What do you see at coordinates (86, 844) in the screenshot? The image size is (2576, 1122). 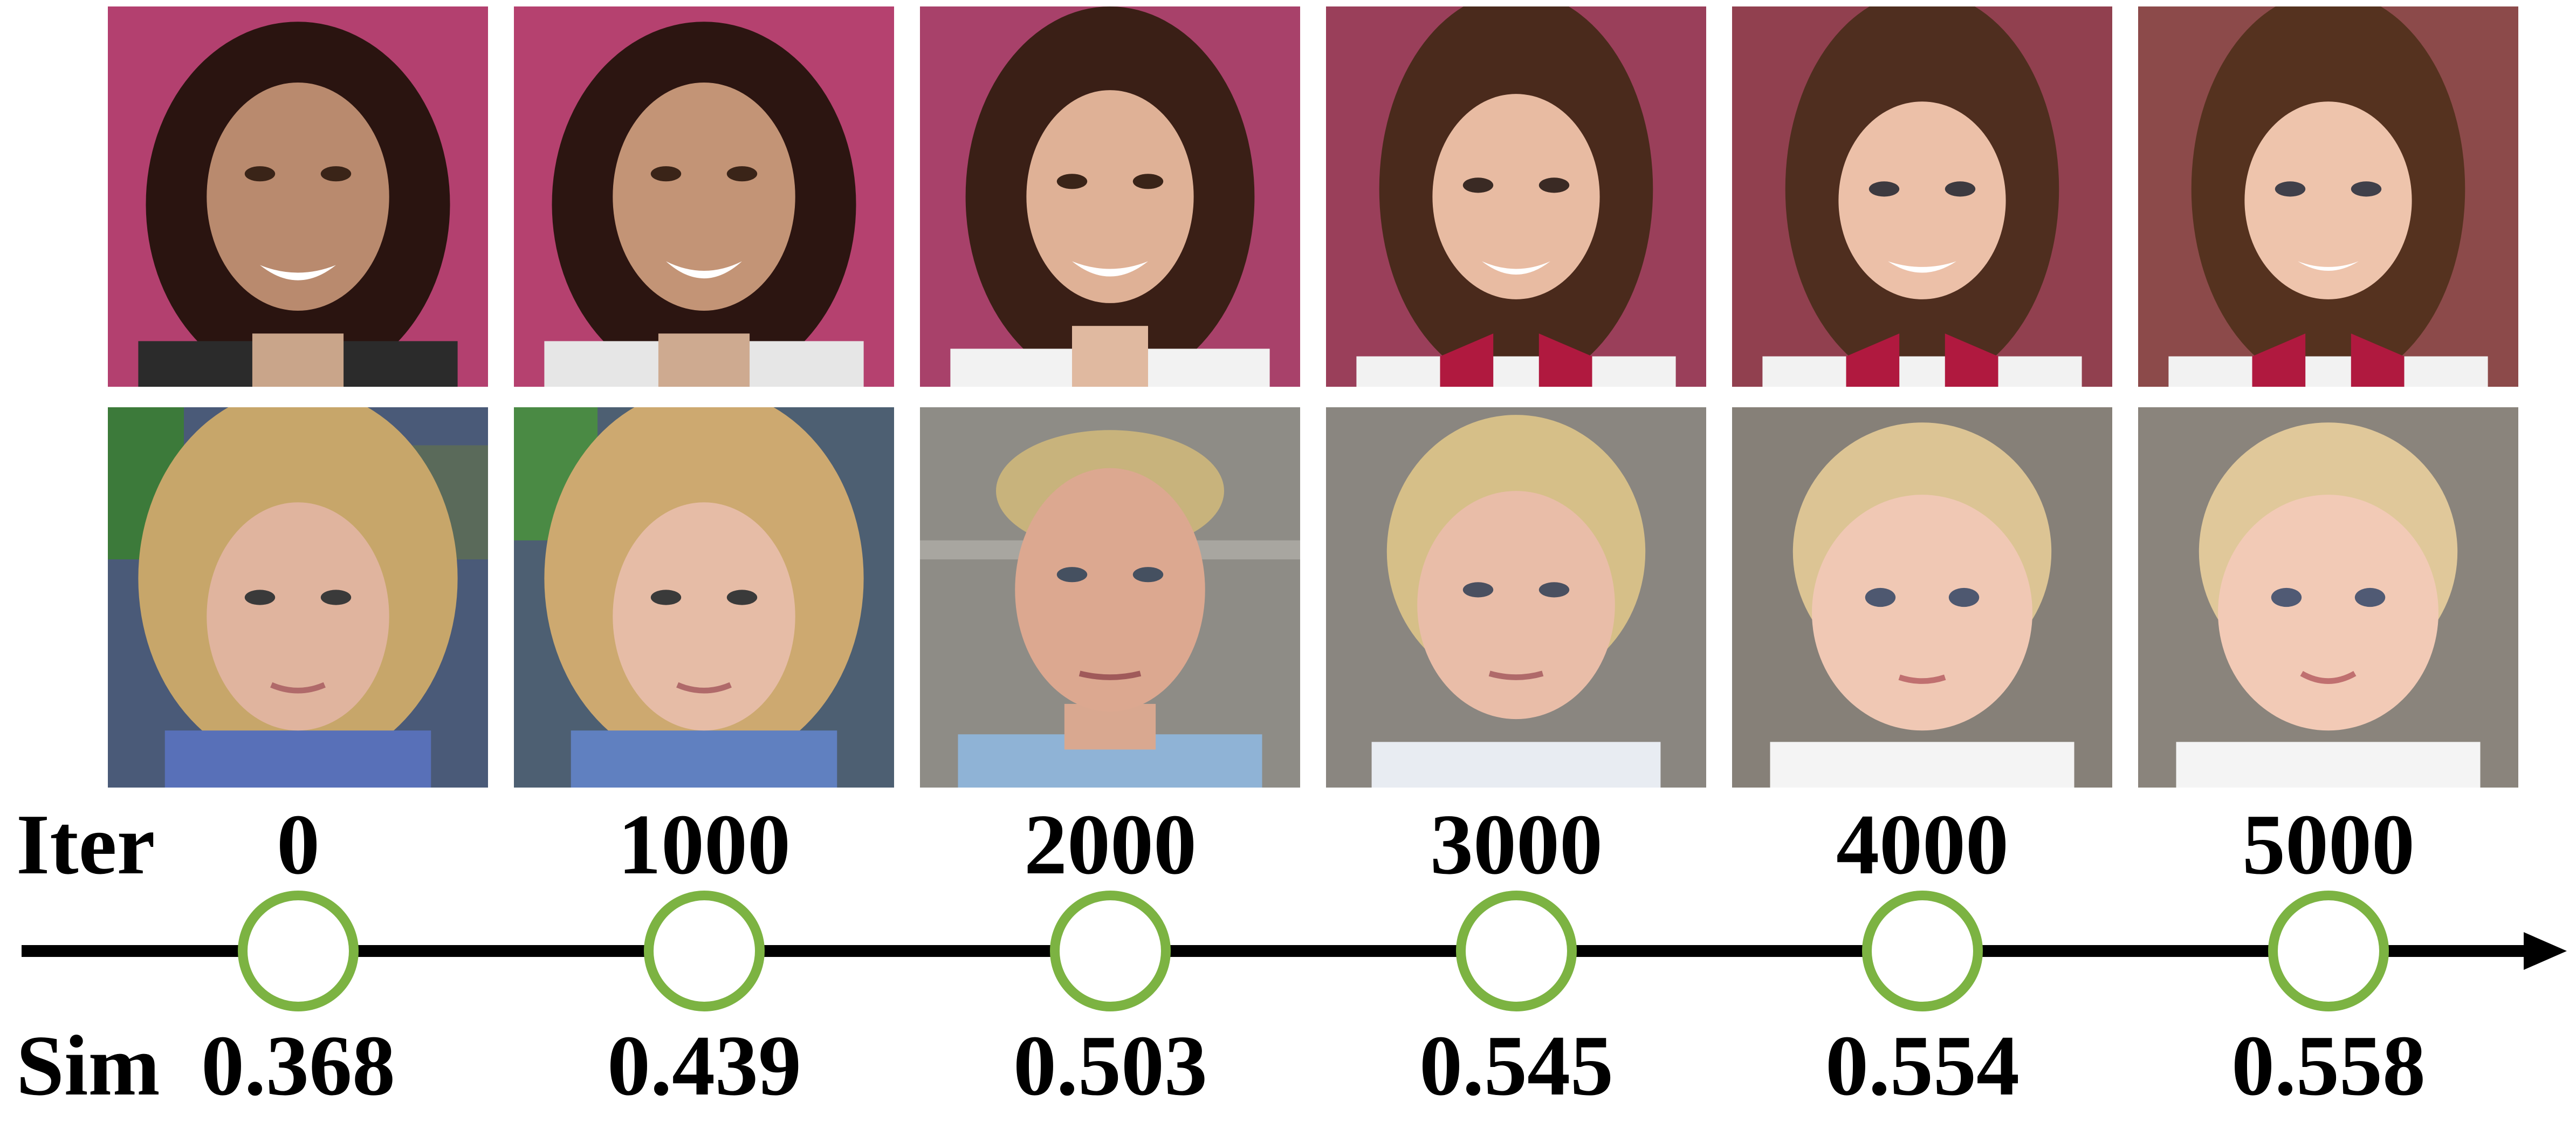 I see `iter-row-label: Iter` at bounding box center [86, 844].